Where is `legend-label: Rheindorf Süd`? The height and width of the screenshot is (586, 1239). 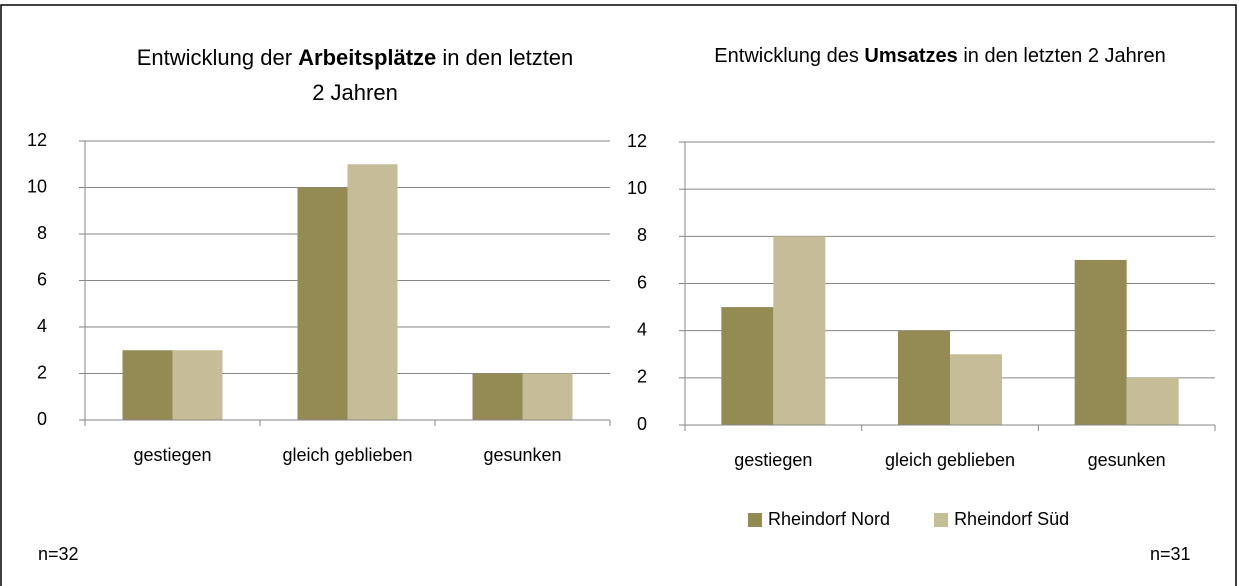 legend-label: Rheindorf Süd is located at coordinates (1011, 519).